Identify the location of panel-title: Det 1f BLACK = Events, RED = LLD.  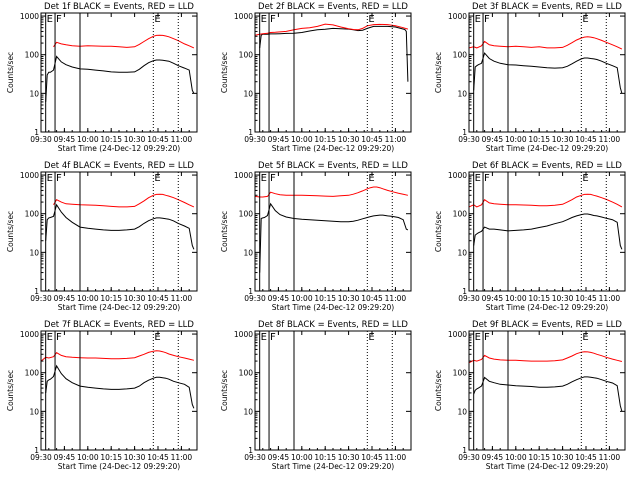
(119, 7).